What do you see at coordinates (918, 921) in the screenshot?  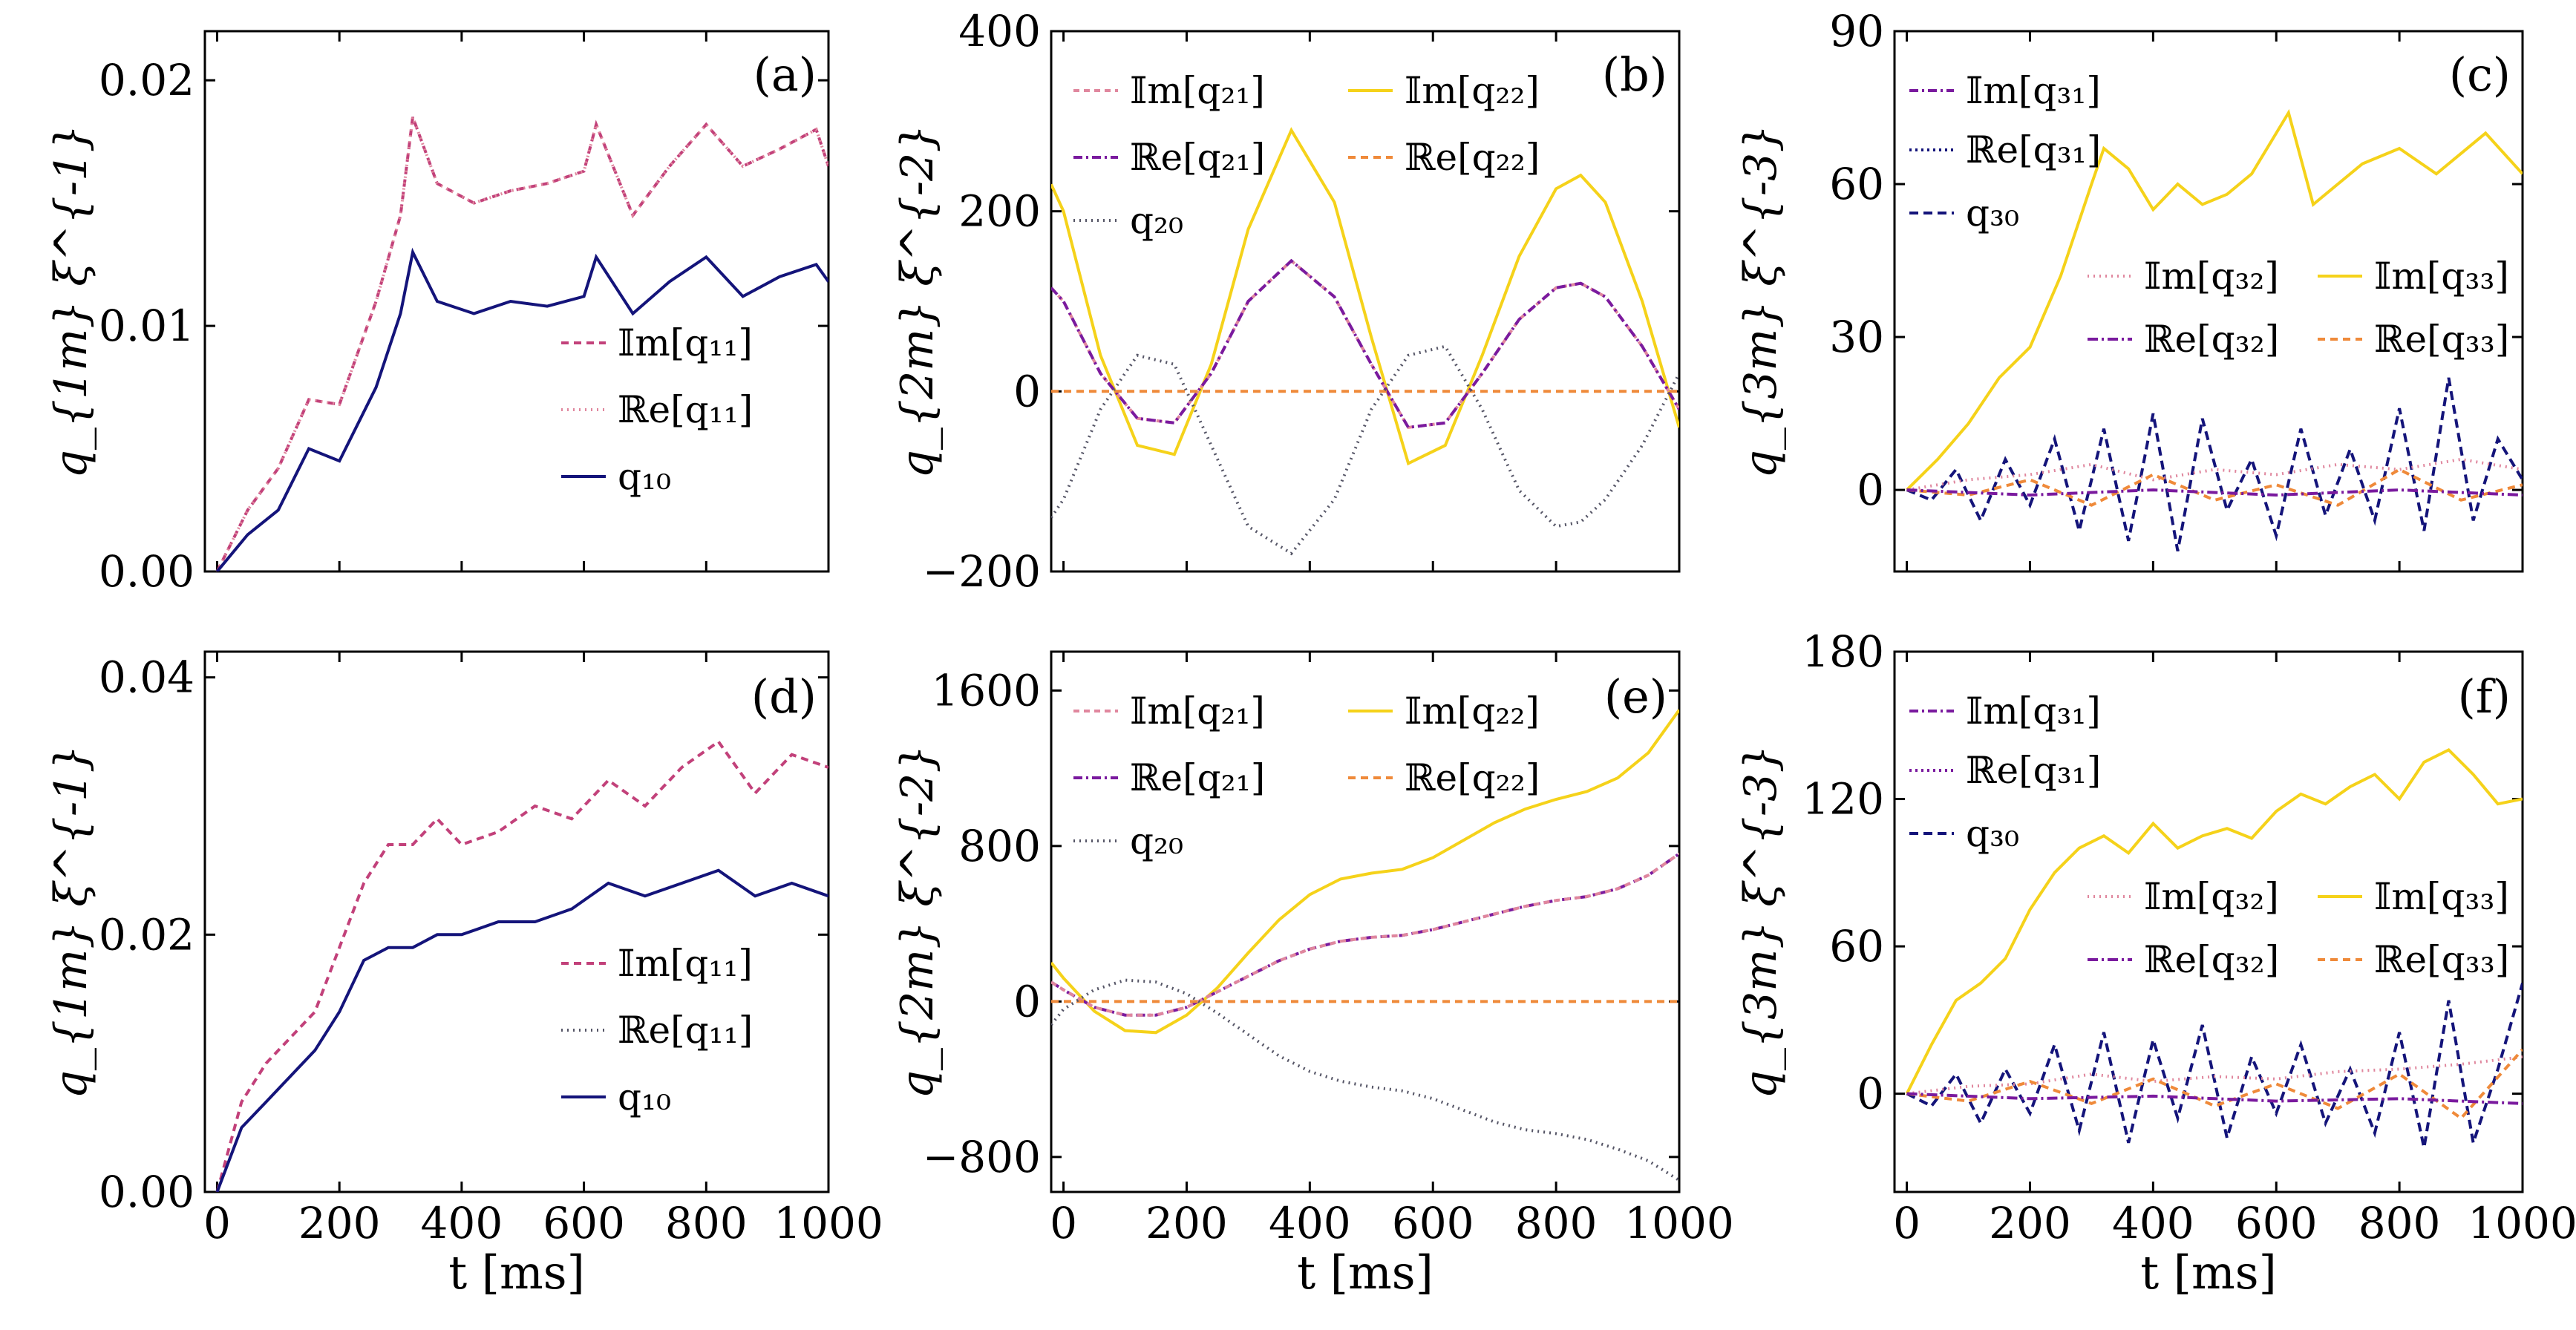 I see `panel-e-ylabel: q_{2m} ξ^{-2}` at bounding box center [918, 921].